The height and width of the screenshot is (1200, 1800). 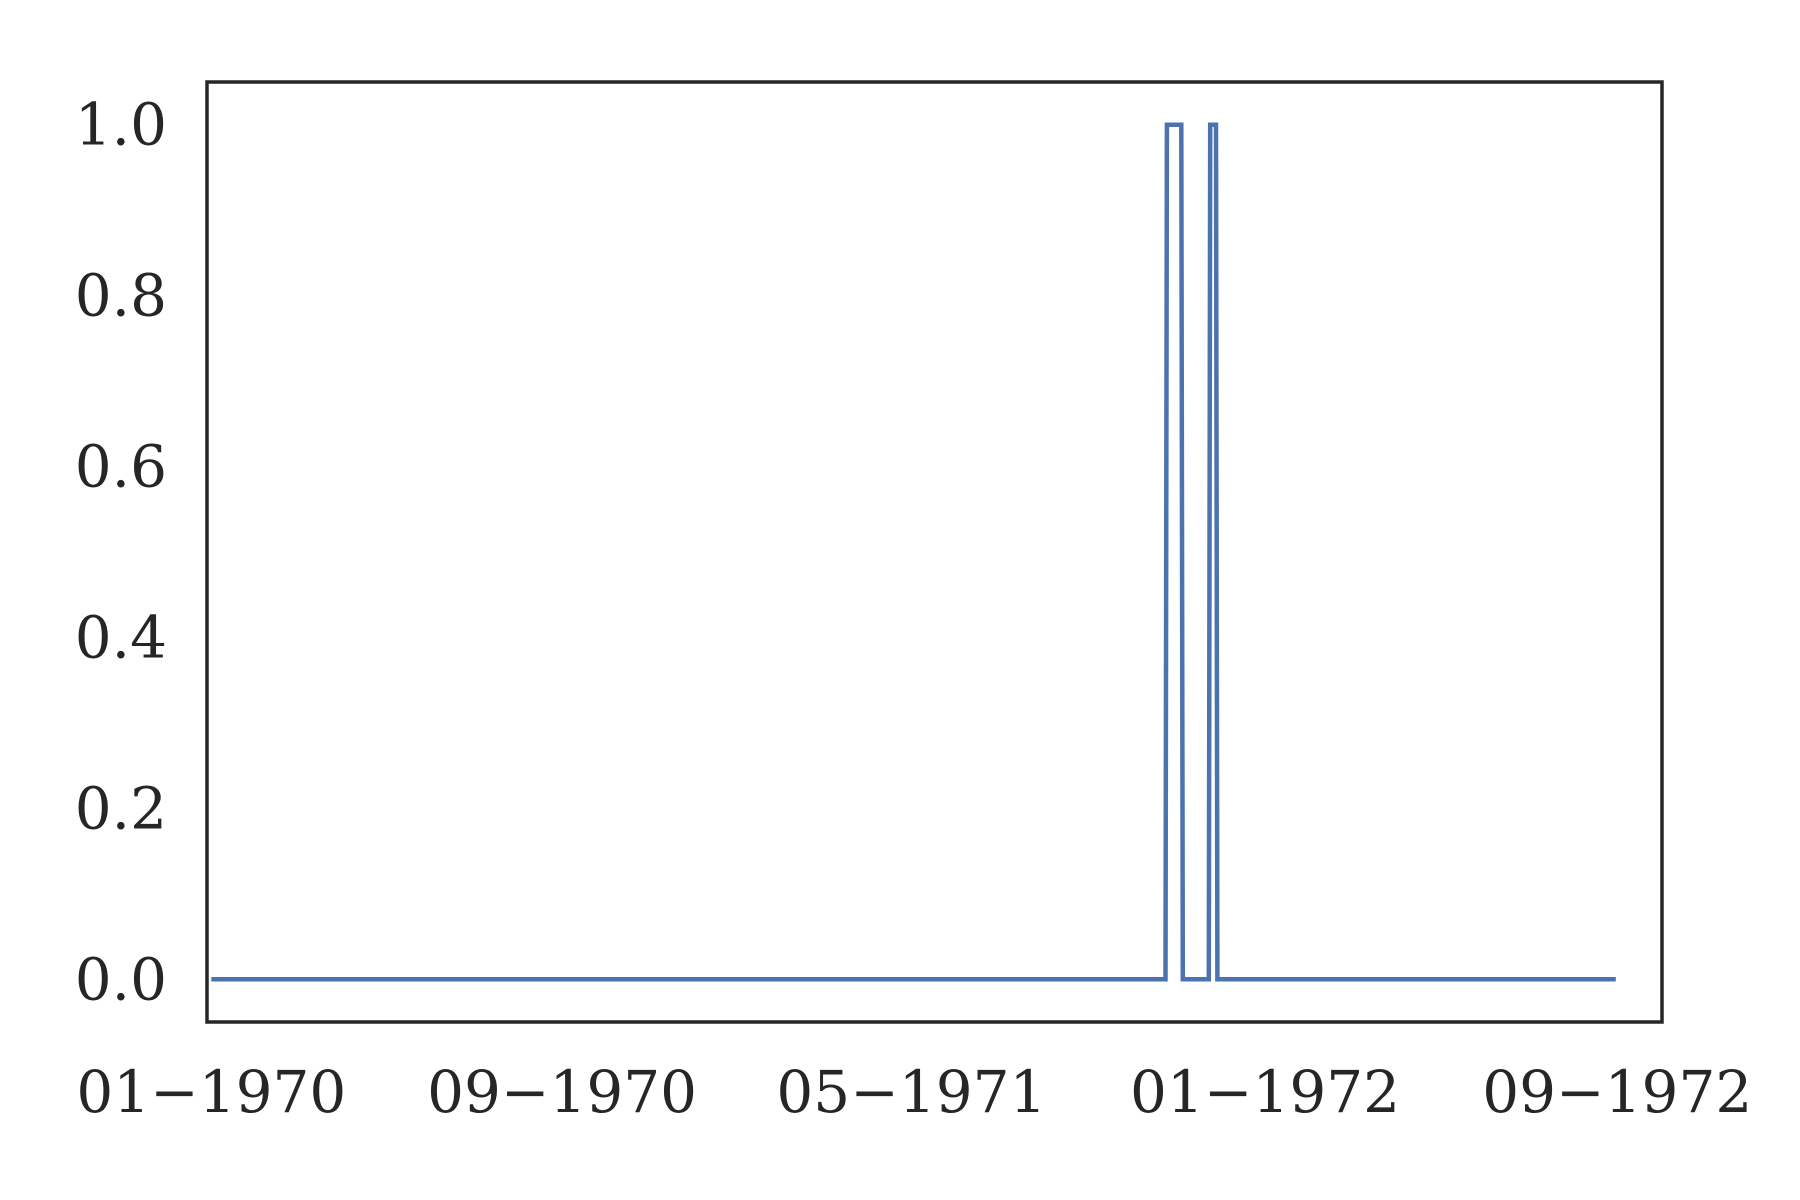 What do you see at coordinates (911, 1092) in the screenshot?
I see `x-tick-label: 05−1971` at bounding box center [911, 1092].